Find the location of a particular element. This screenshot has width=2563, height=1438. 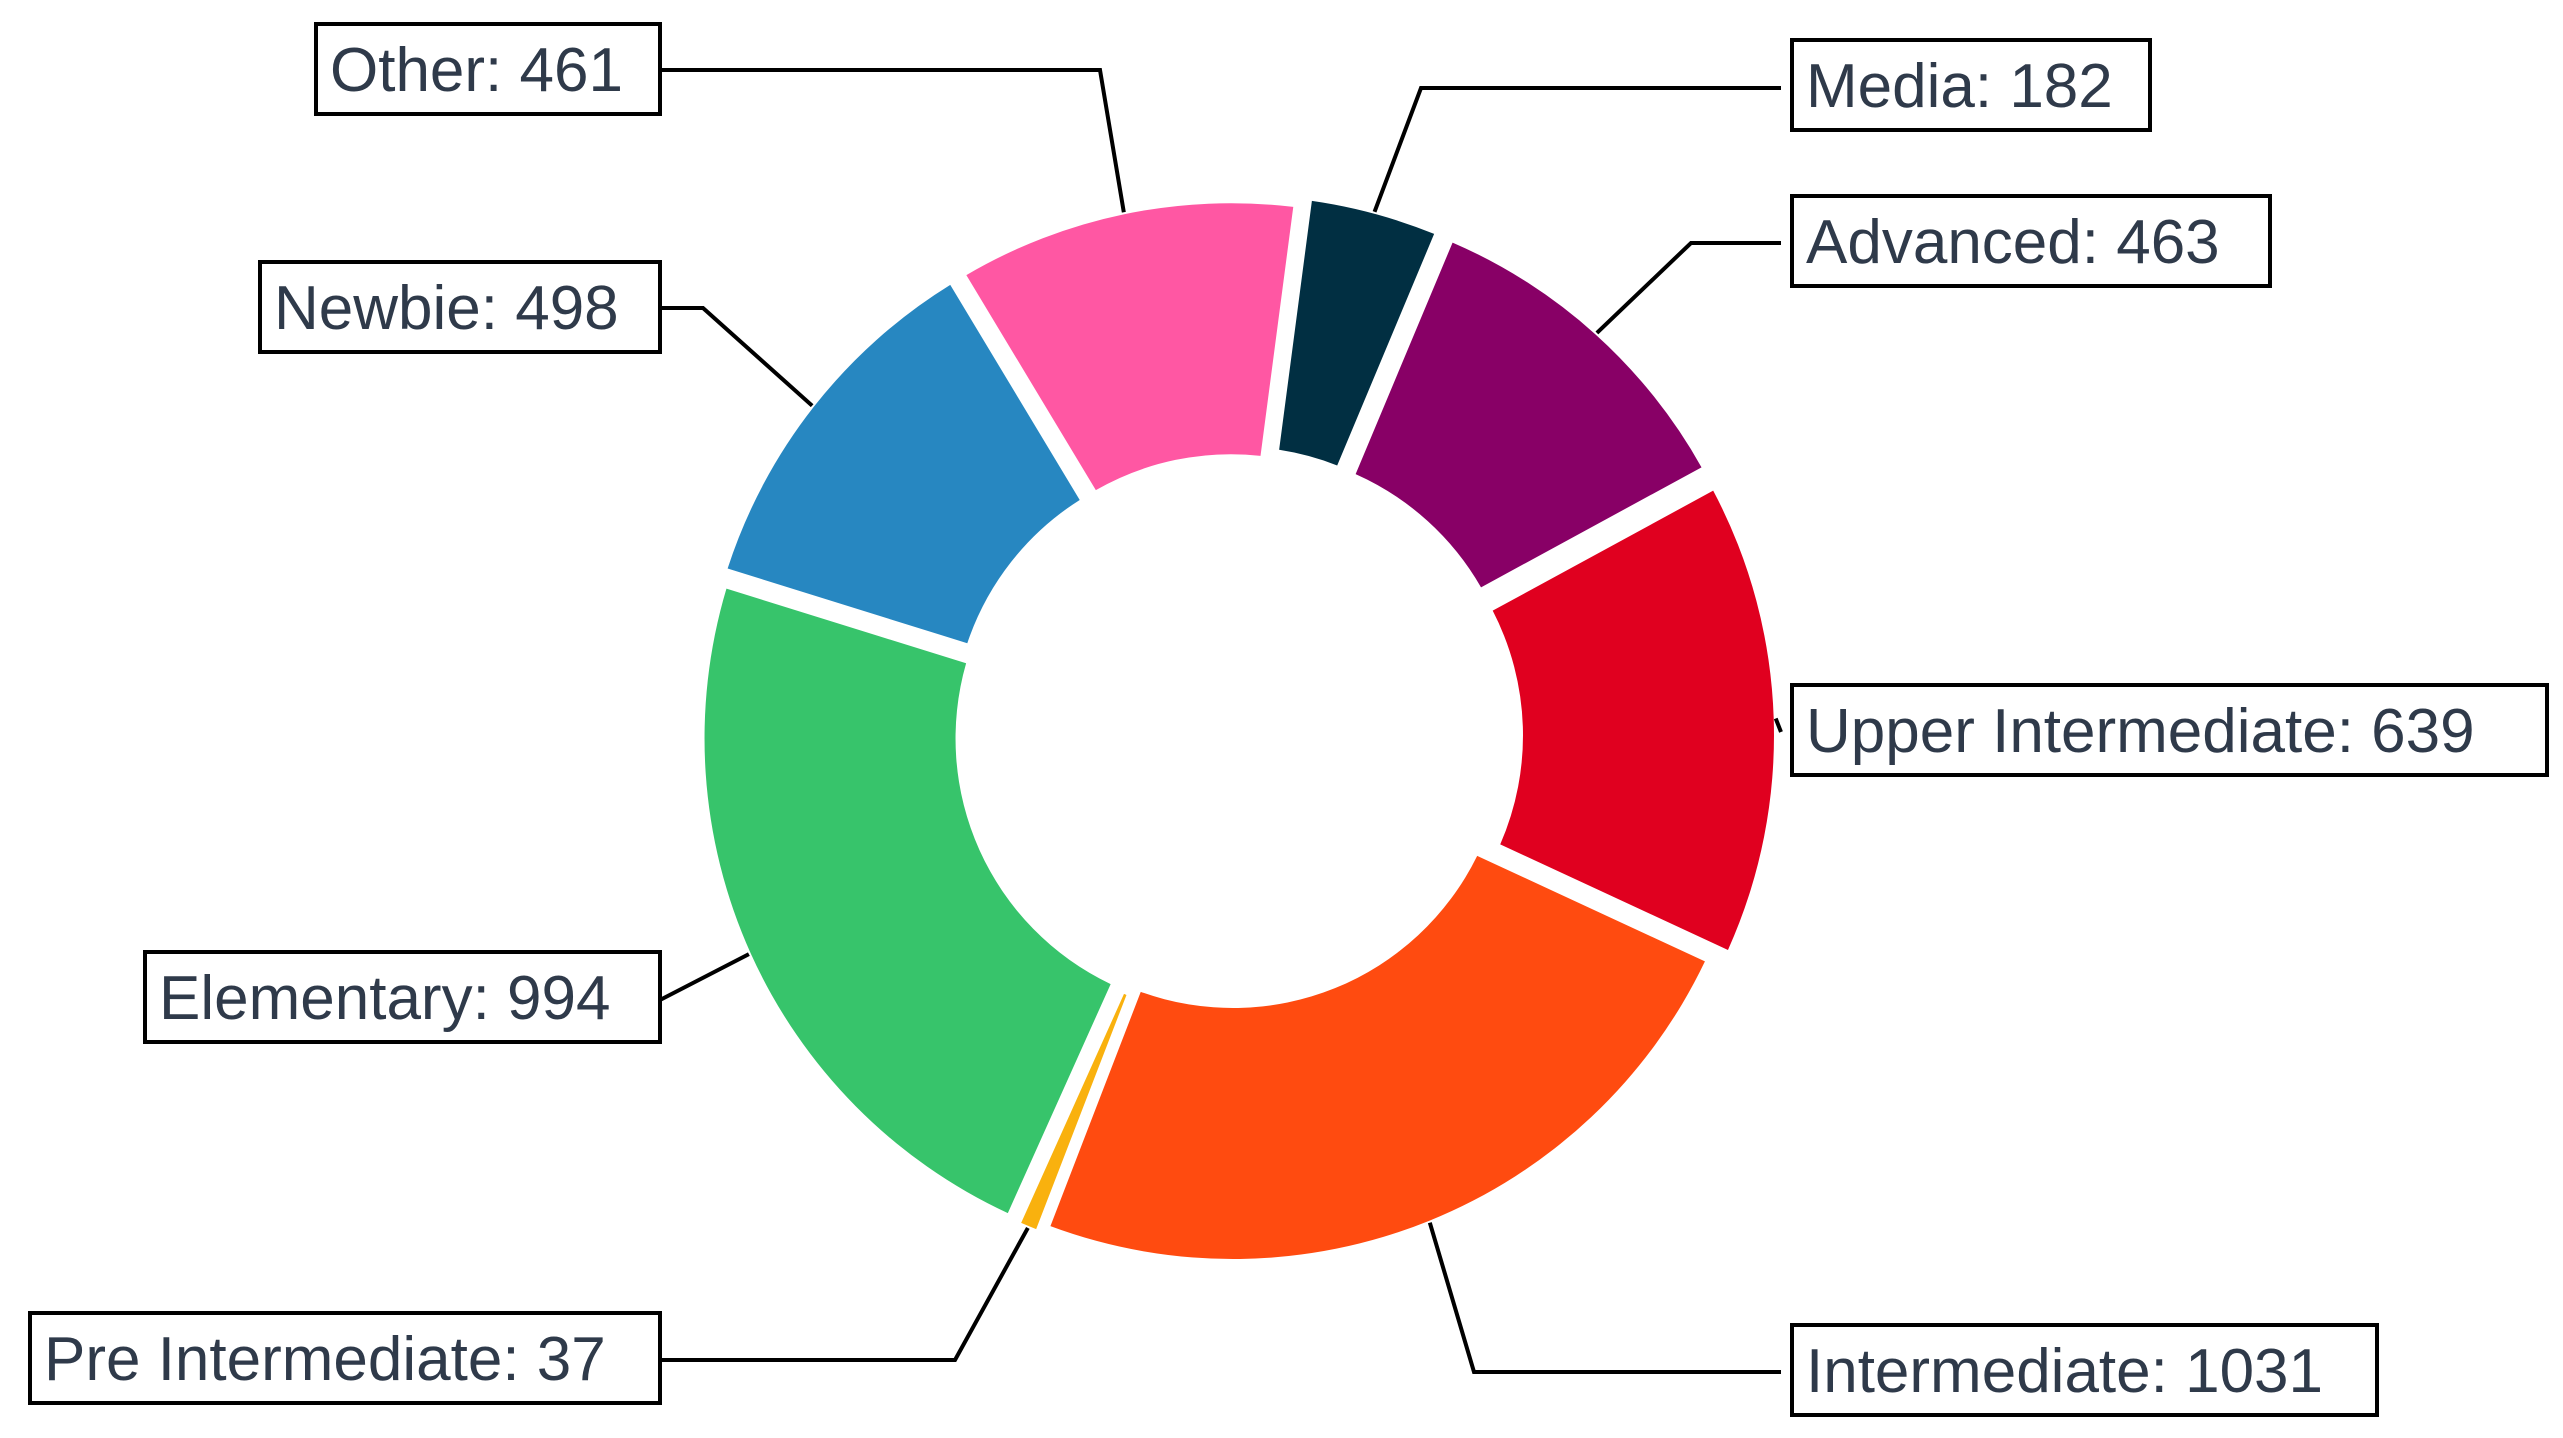

slice-elementary is located at coordinates (907, 901).